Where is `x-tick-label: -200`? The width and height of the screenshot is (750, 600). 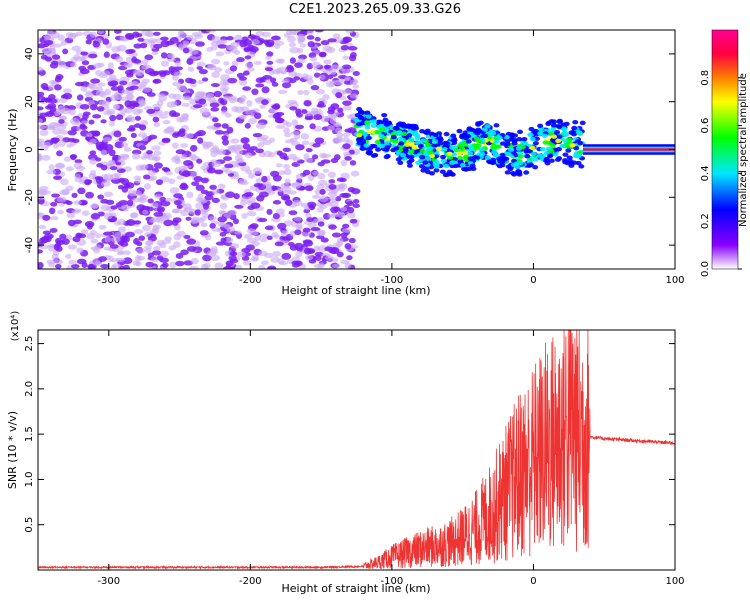
x-tick-label: -200 is located at coordinates (250, 280).